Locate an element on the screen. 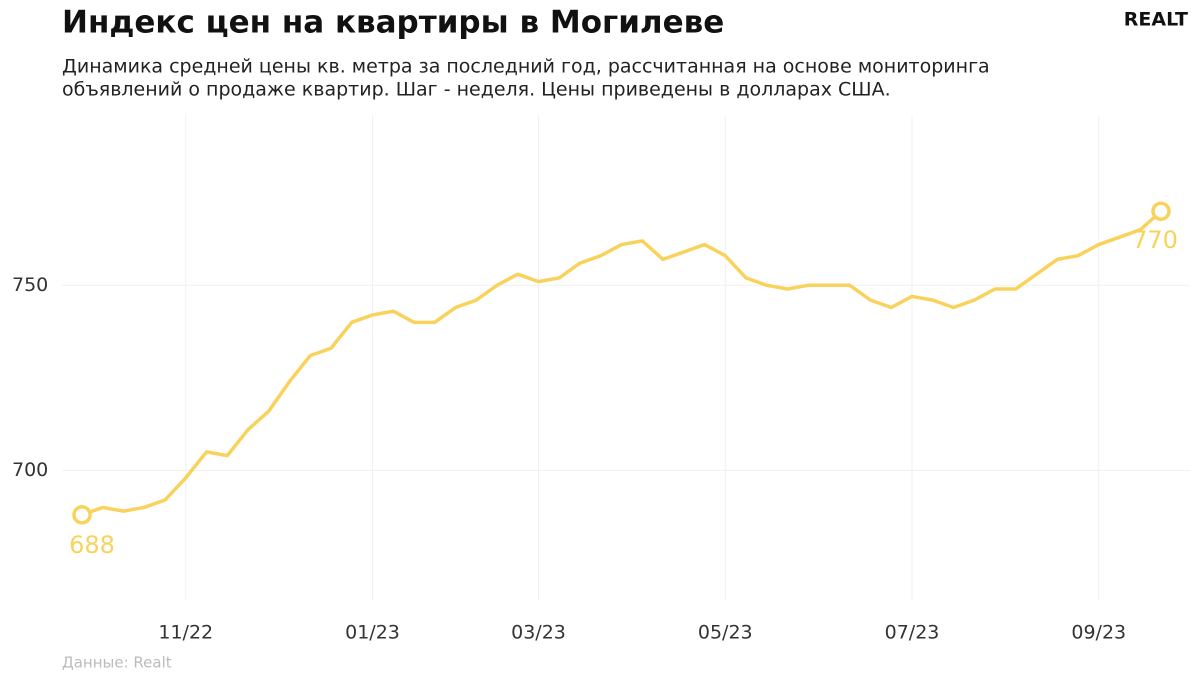 The width and height of the screenshot is (1200, 690). x-tick-label: 05/23 is located at coordinates (725, 633).